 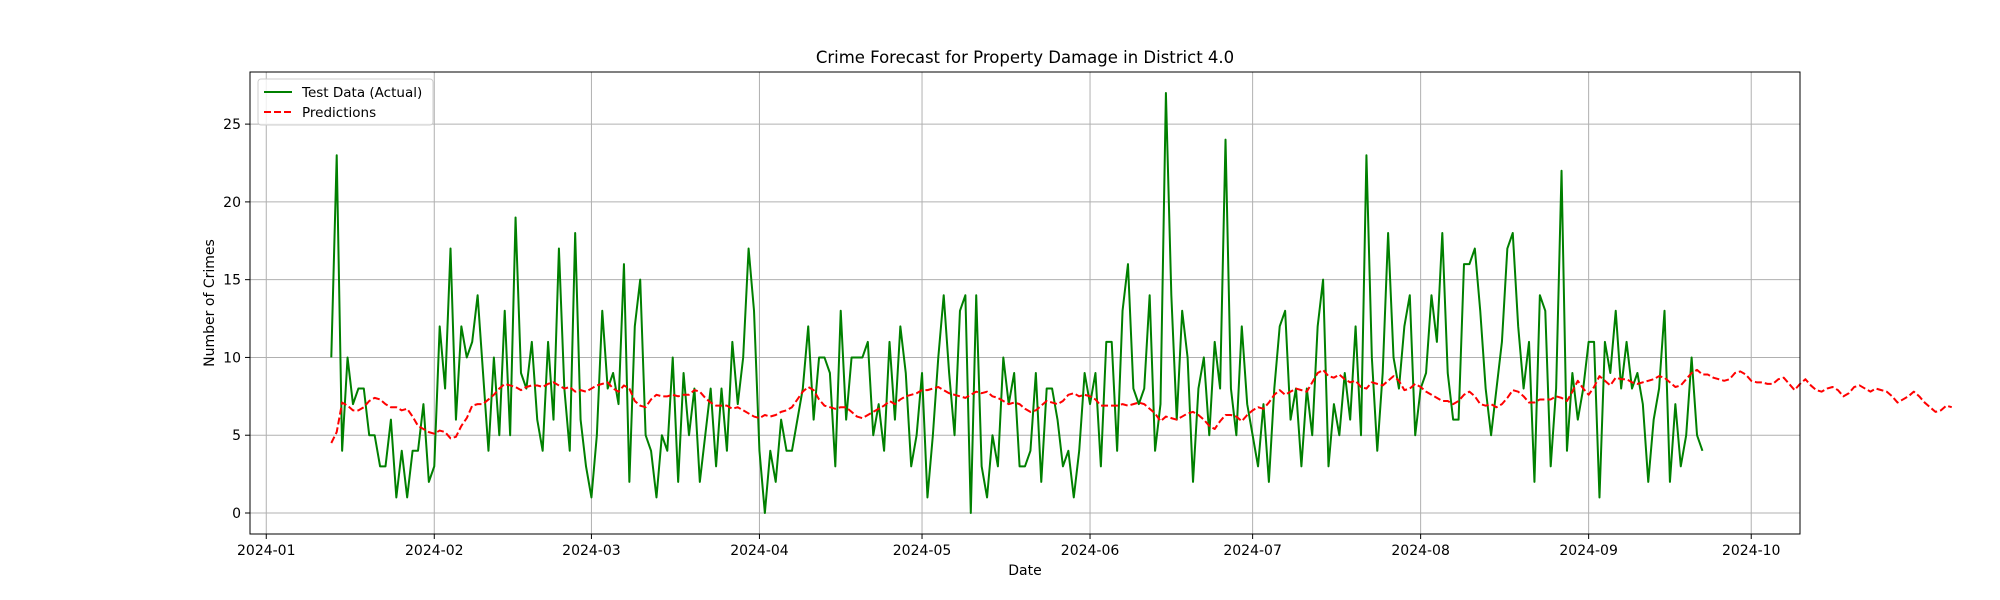 I want to click on x-tick-label: 2024-09, so click(x=1588, y=551).